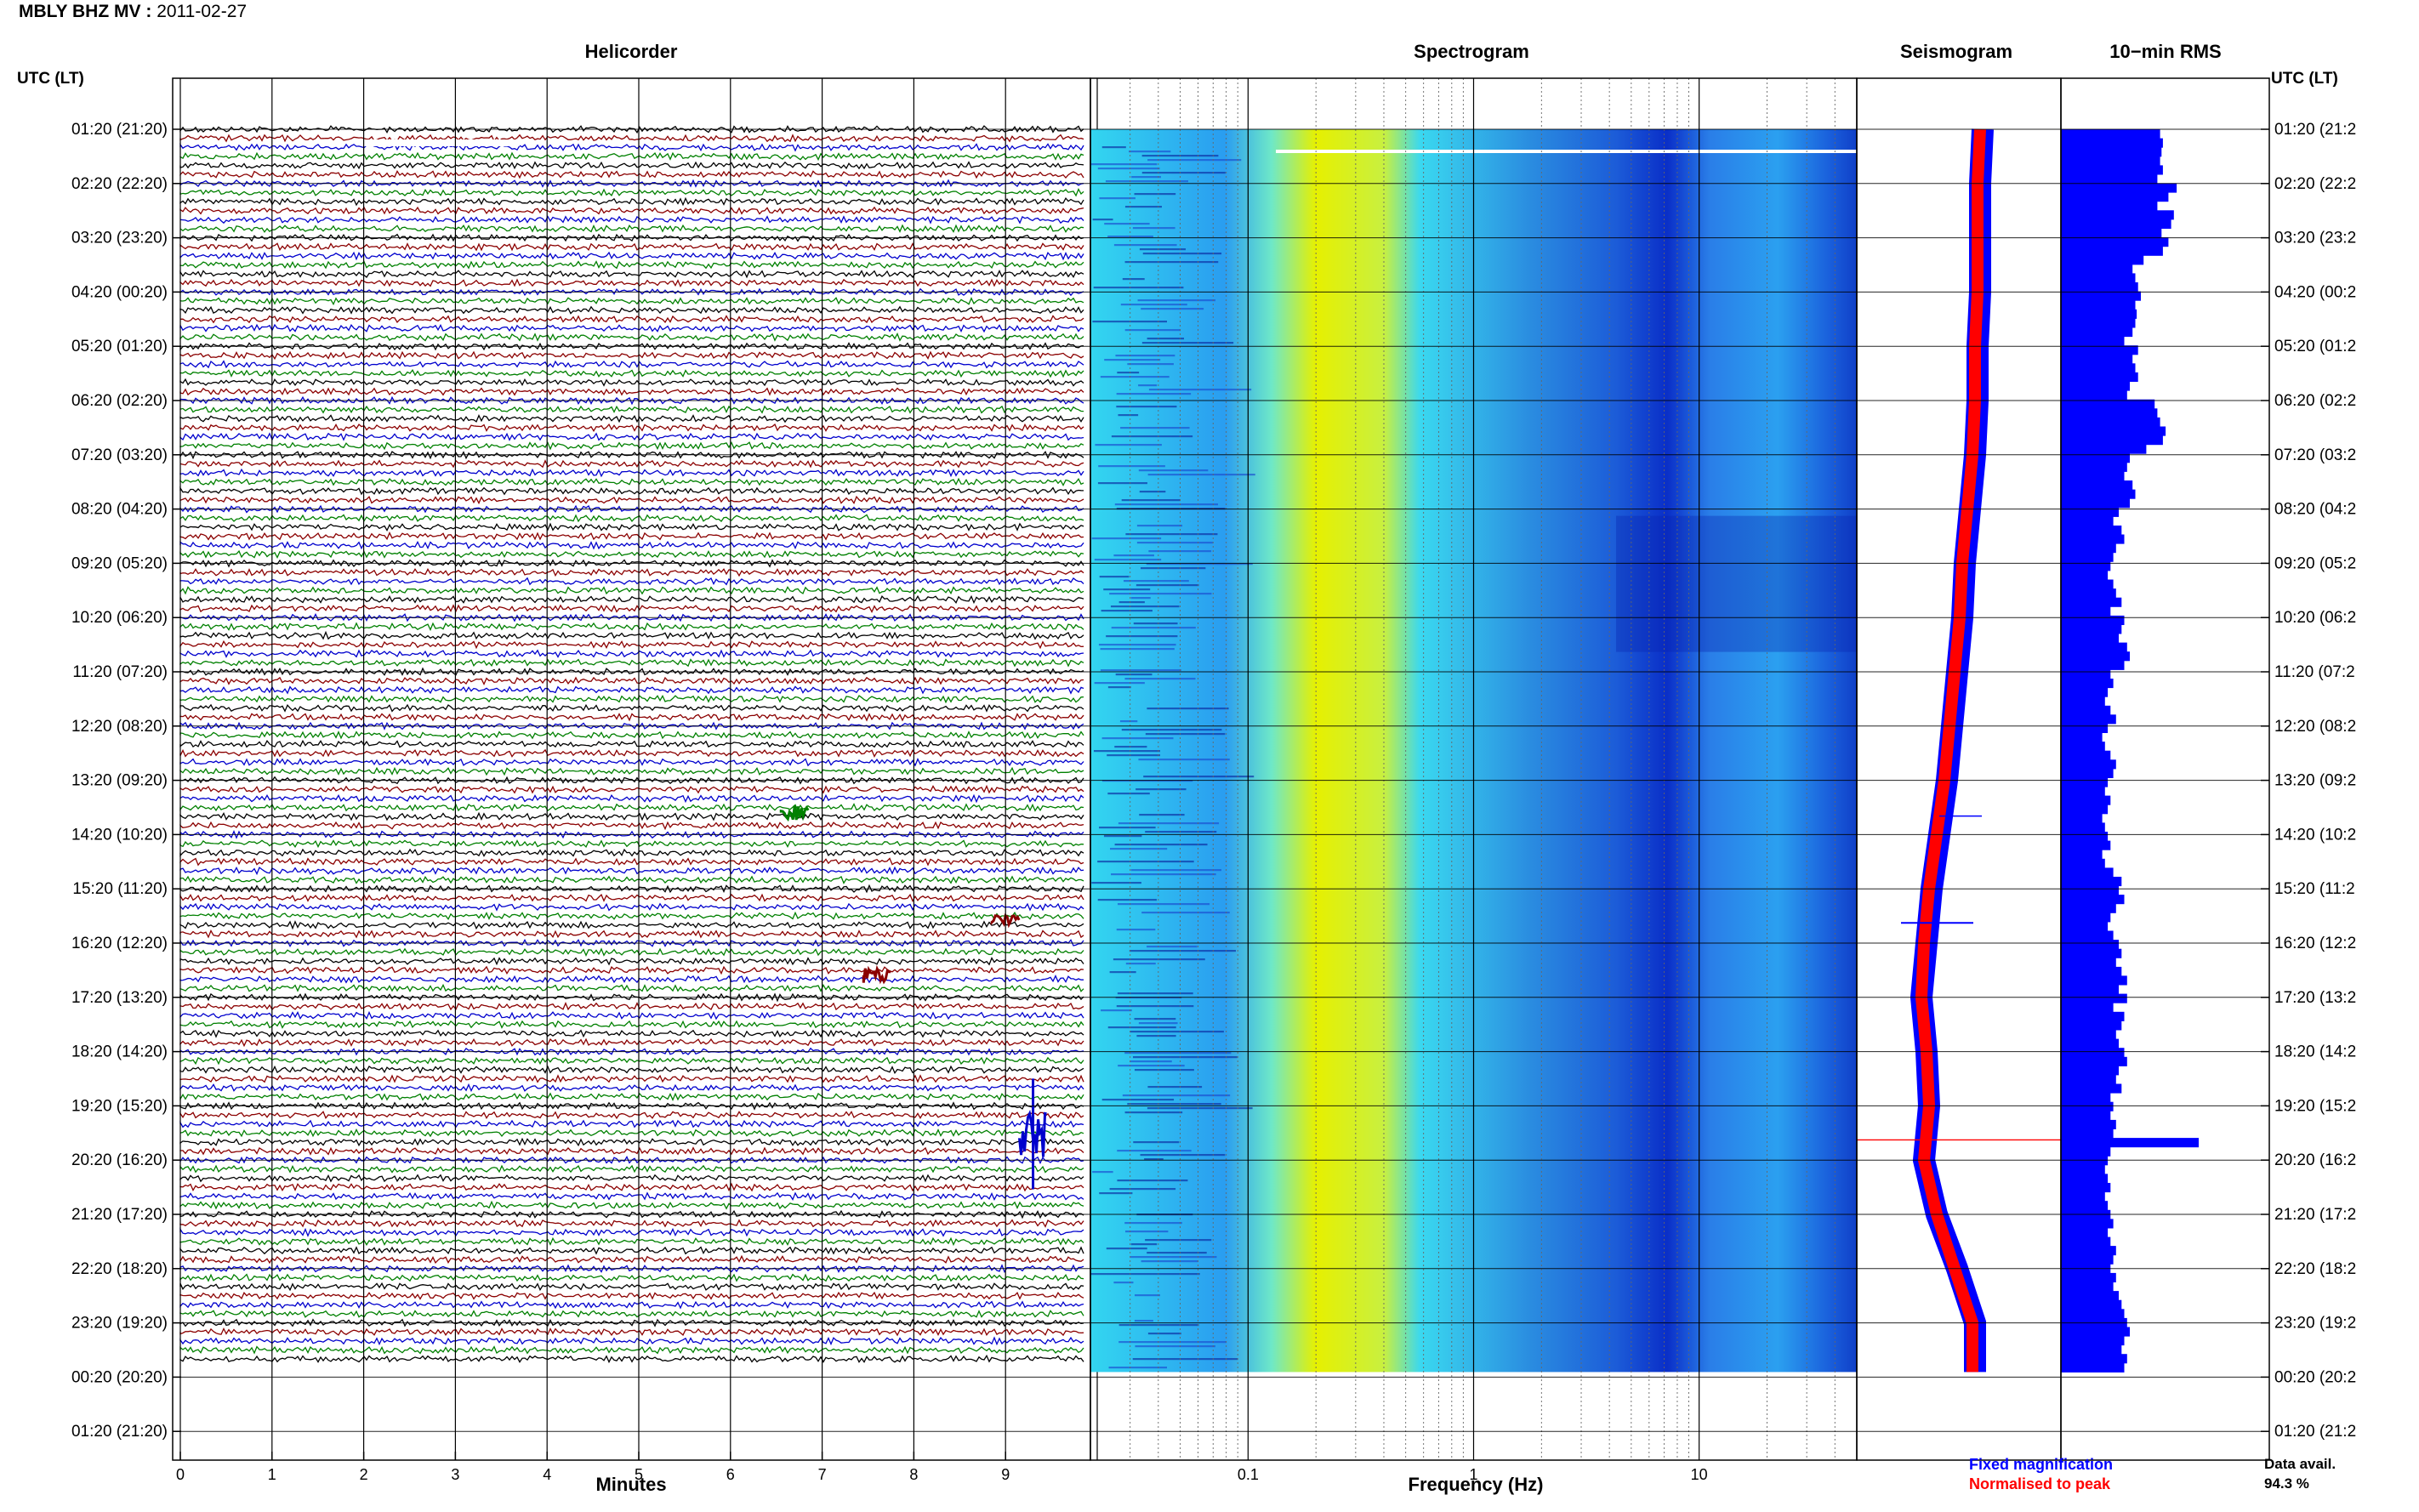  What do you see at coordinates (2315, 1324) in the screenshot?
I see `time-label-right: 23:20 (19:2` at bounding box center [2315, 1324].